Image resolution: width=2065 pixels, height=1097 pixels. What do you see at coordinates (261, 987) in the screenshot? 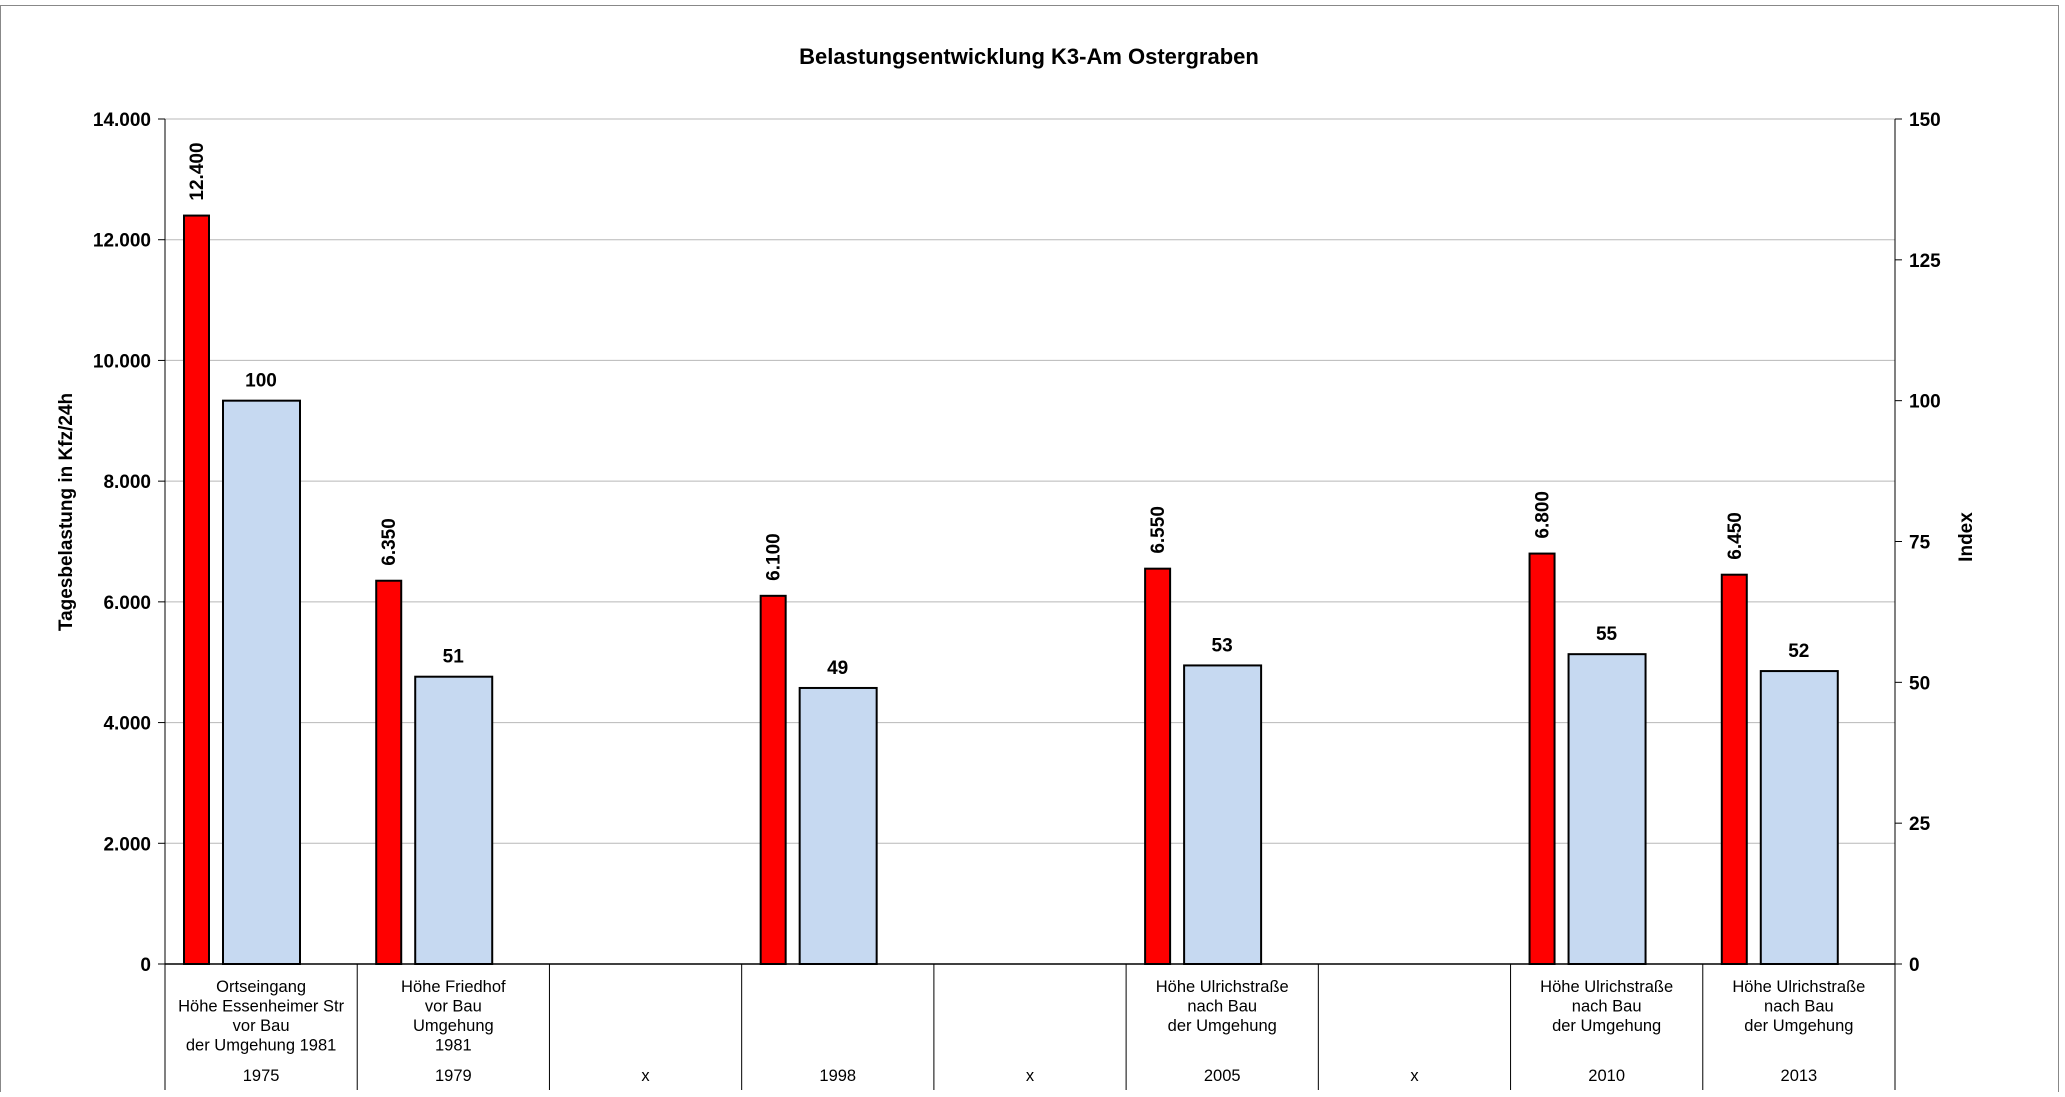
I see `x-category-label: Ortseingang` at bounding box center [261, 987].